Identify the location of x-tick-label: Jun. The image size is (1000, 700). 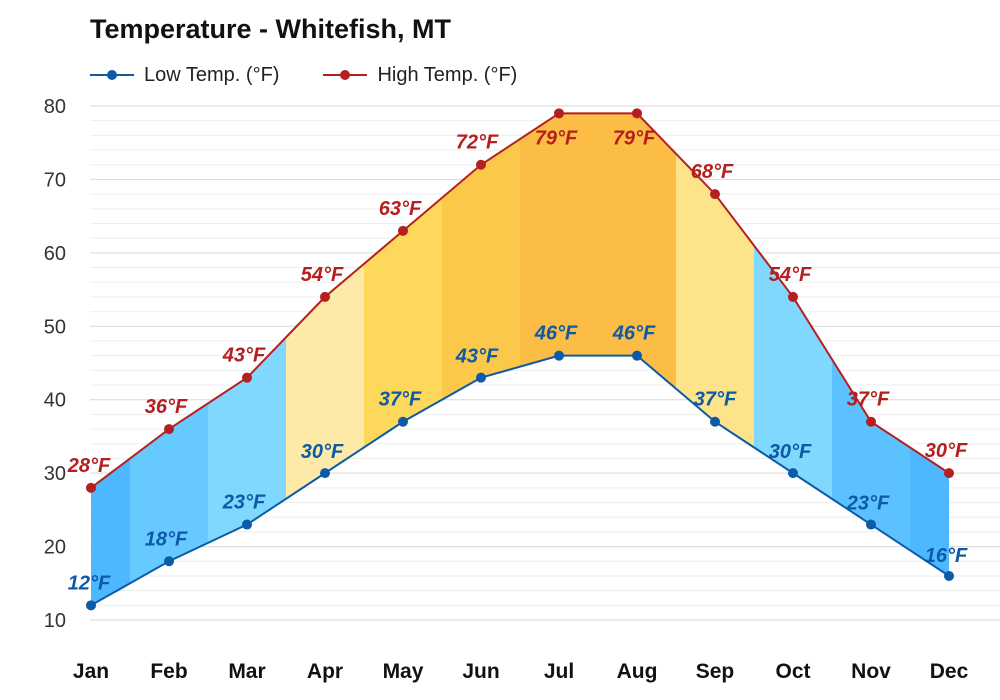
(480, 671).